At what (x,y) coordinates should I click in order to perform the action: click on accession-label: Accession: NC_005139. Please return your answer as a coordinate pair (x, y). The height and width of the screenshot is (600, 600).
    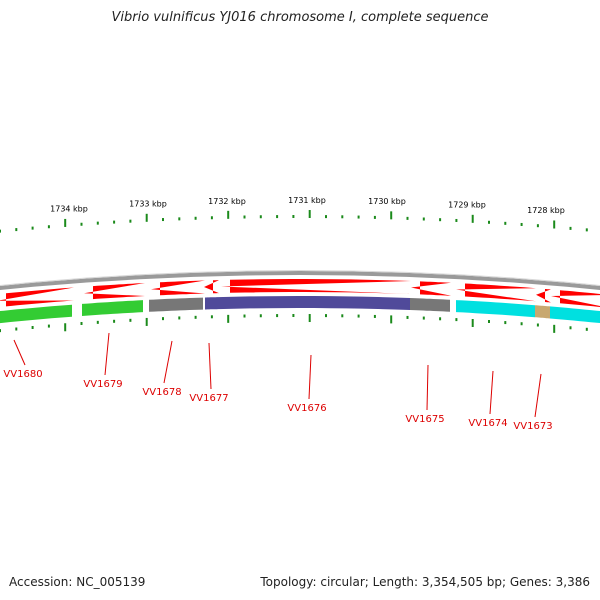
    Looking at the image, I should click on (77, 582).